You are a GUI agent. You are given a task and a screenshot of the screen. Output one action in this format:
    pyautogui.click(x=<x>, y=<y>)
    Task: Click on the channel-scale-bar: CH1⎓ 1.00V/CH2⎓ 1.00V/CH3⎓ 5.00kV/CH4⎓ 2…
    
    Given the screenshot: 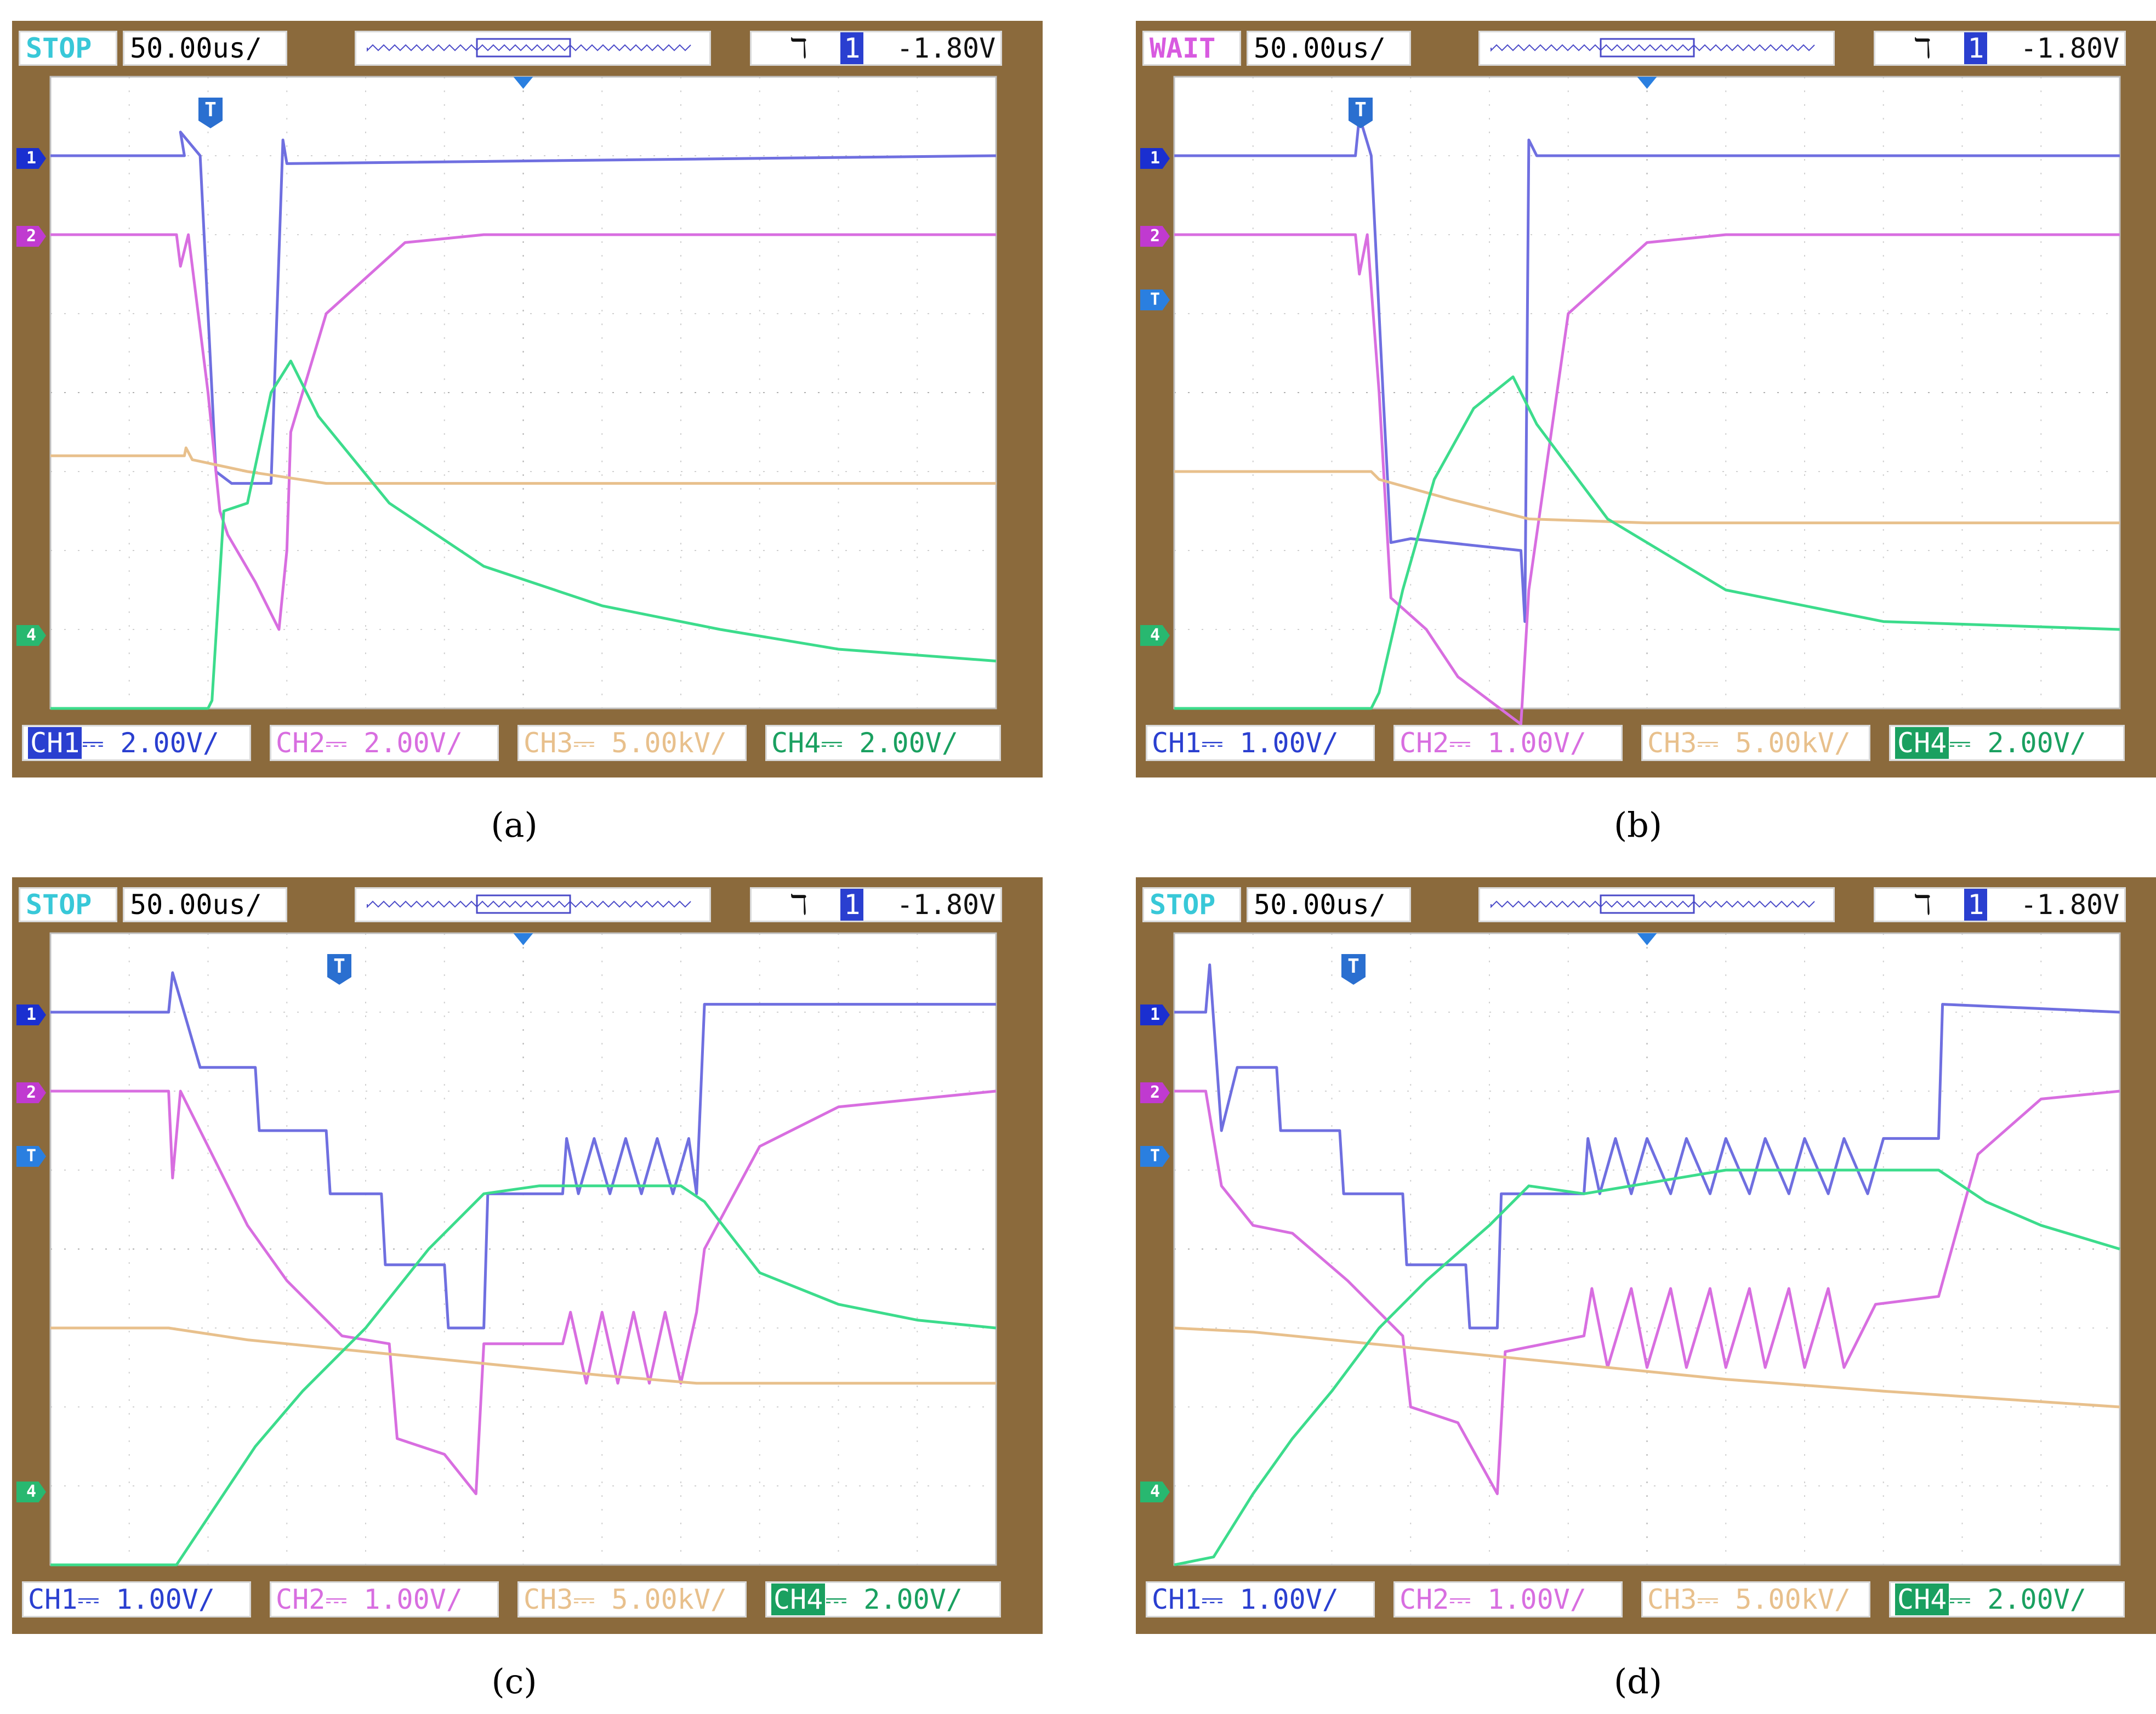 What is the action you would take?
    pyautogui.click(x=1646, y=745)
    